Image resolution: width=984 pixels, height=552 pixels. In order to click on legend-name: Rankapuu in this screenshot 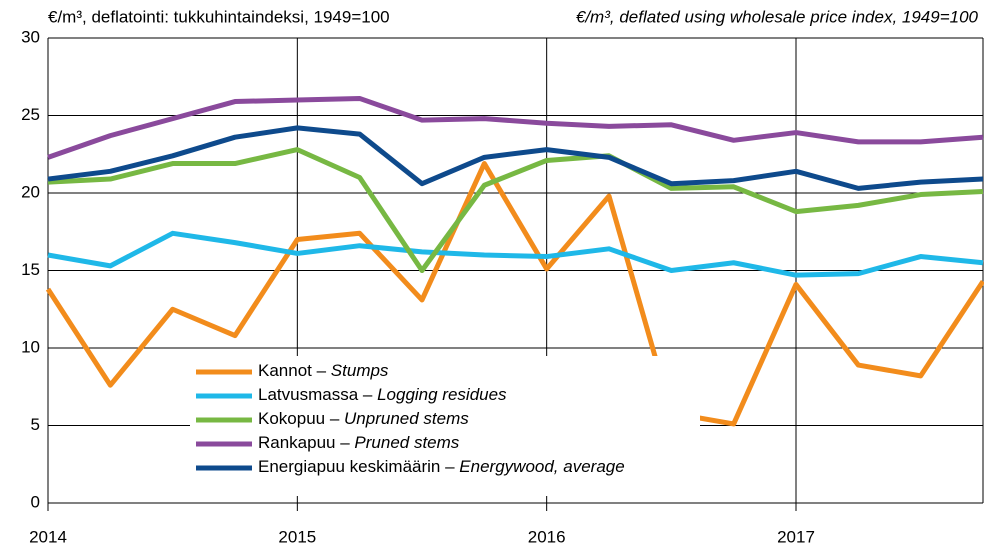, I will do `click(297, 442)`.